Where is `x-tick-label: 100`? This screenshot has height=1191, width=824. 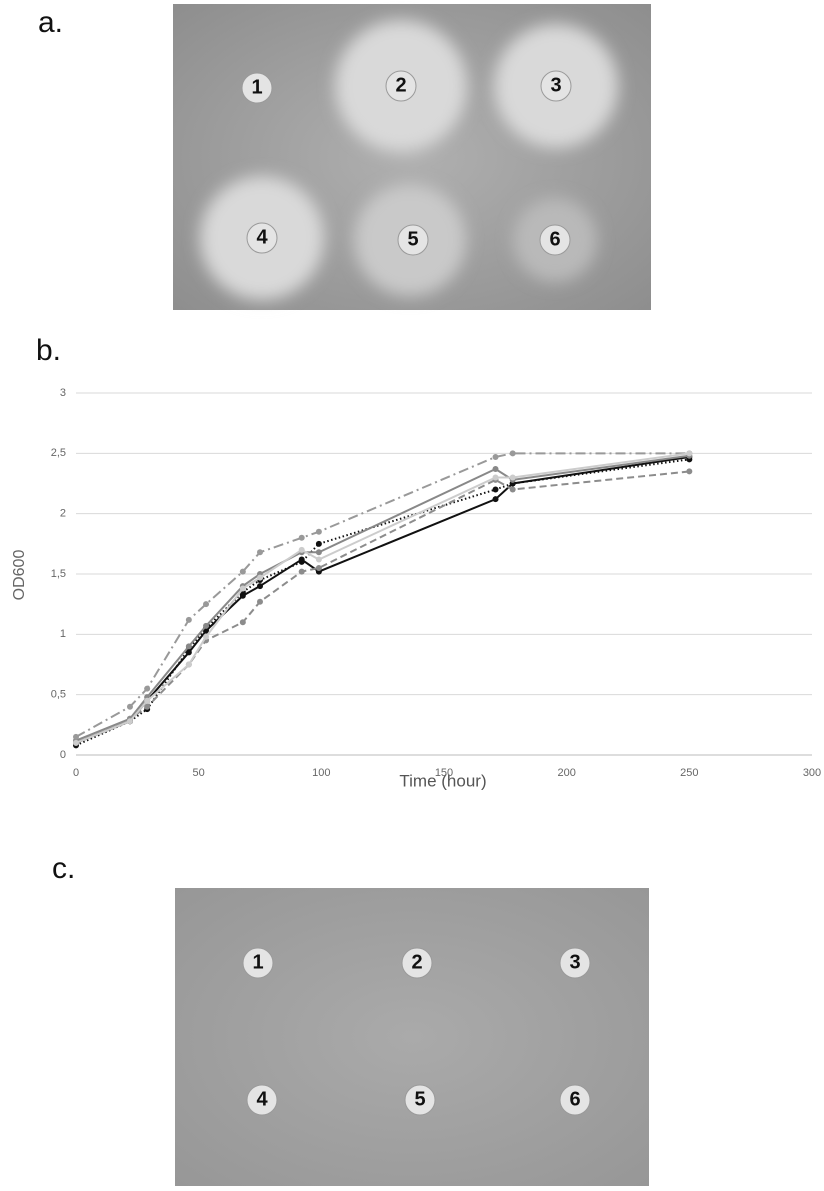
x-tick-label: 100 is located at coordinates (321, 773).